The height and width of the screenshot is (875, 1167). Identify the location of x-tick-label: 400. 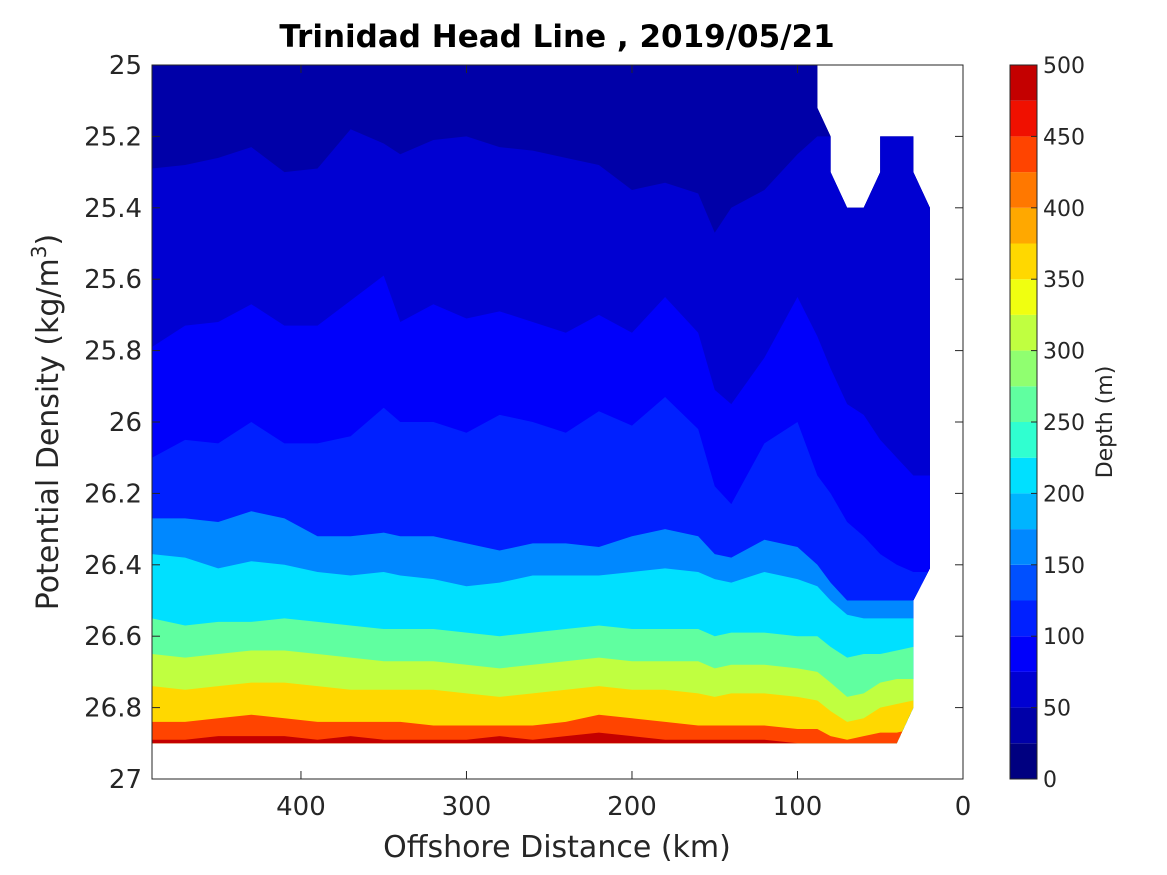
(301, 807).